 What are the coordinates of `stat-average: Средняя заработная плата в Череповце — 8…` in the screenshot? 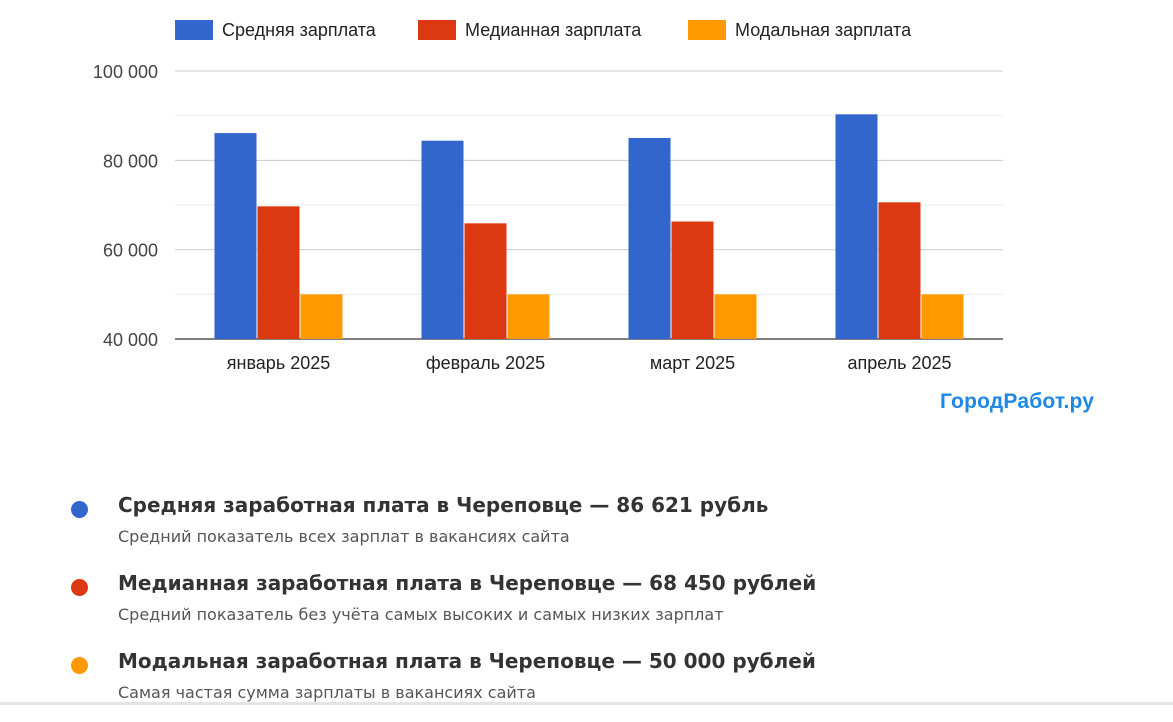 It's located at (586, 527).